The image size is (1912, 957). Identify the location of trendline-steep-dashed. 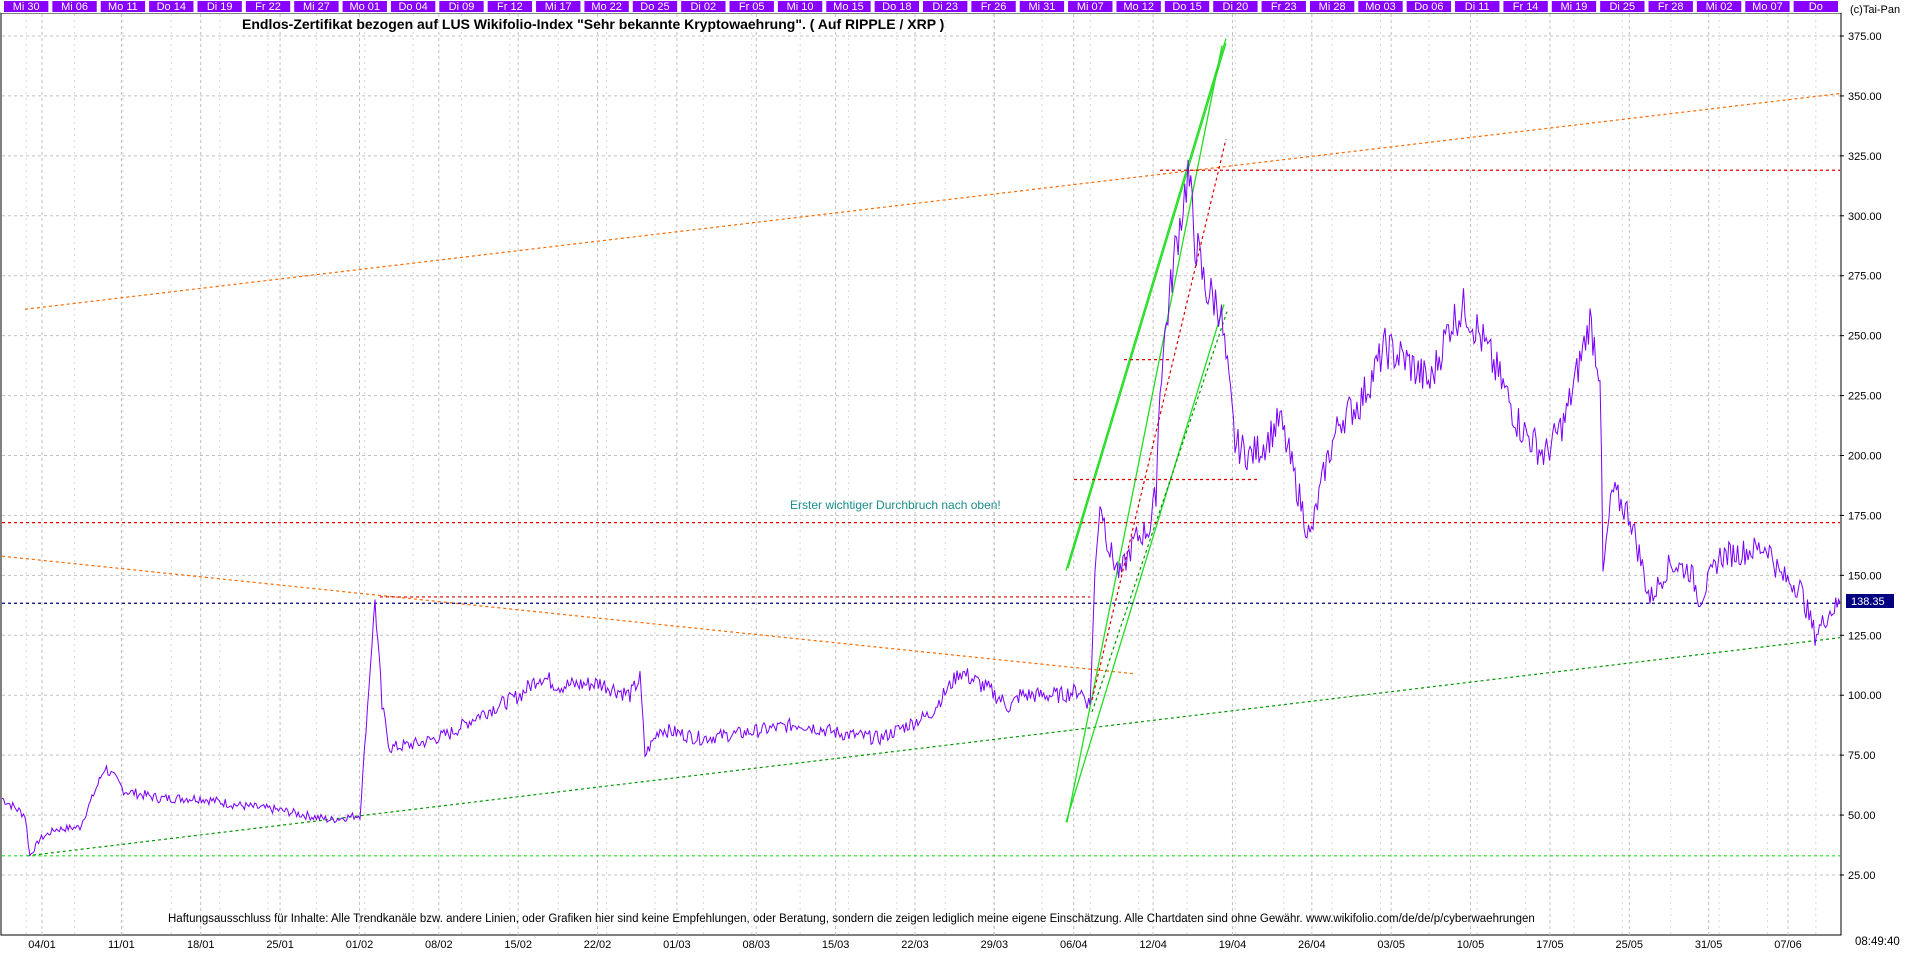
(1159, 512).